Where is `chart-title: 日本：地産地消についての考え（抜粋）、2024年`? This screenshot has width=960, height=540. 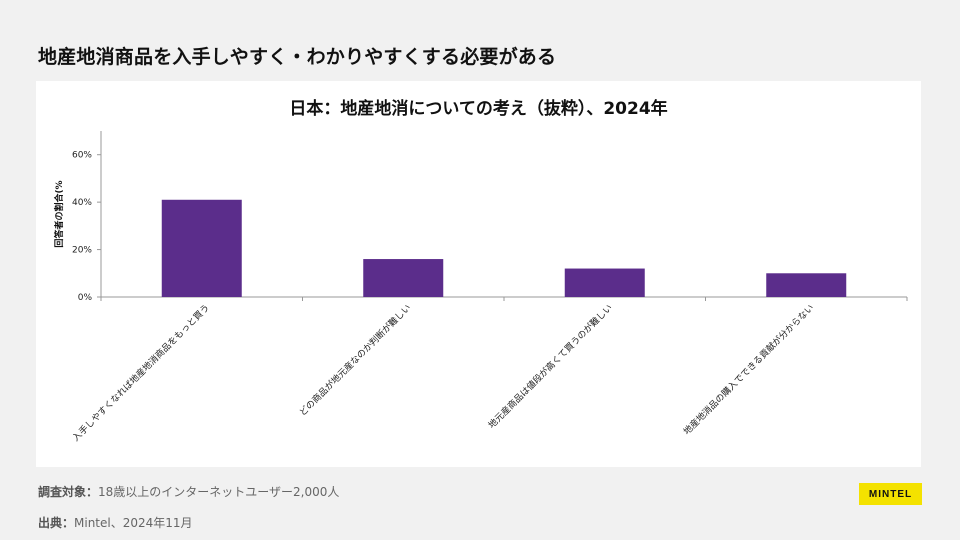 chart-title: 日本：地産地消についての考え（抜粋）、2024年 is located at coordinates (478, 109).